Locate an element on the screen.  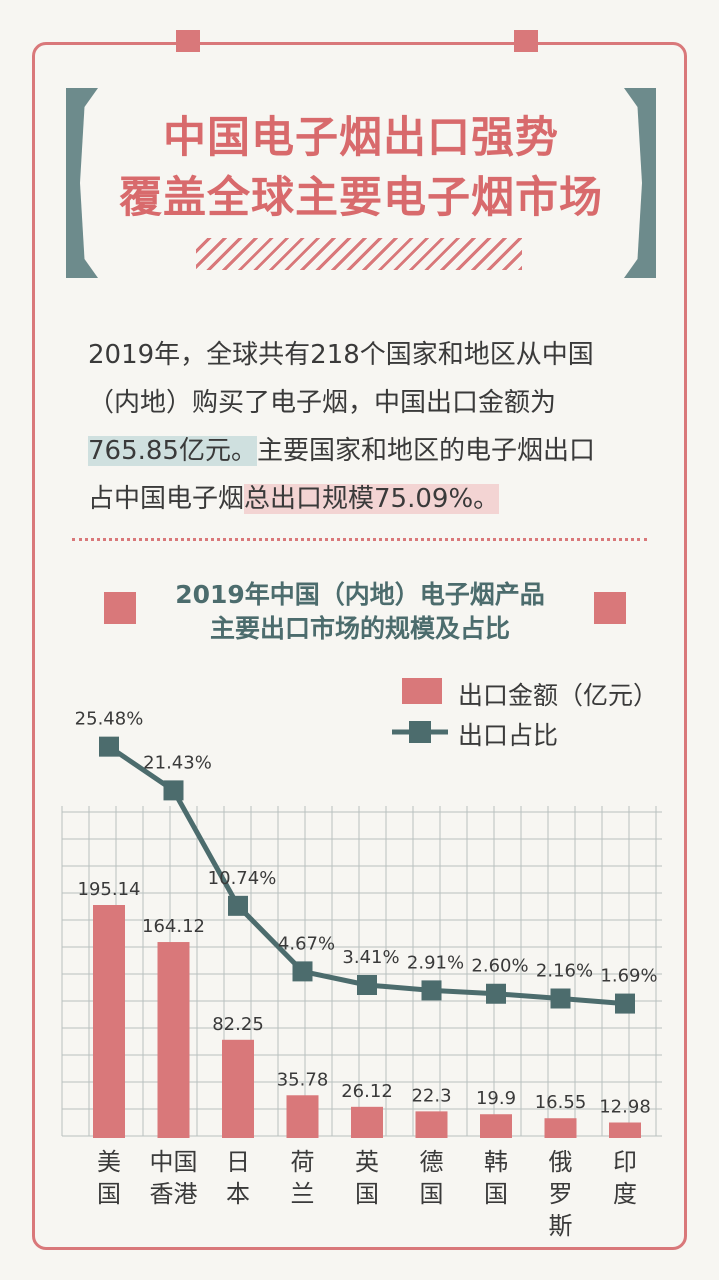
category-label-8-line-1: 俄 is located at coordinates (561, 1162).